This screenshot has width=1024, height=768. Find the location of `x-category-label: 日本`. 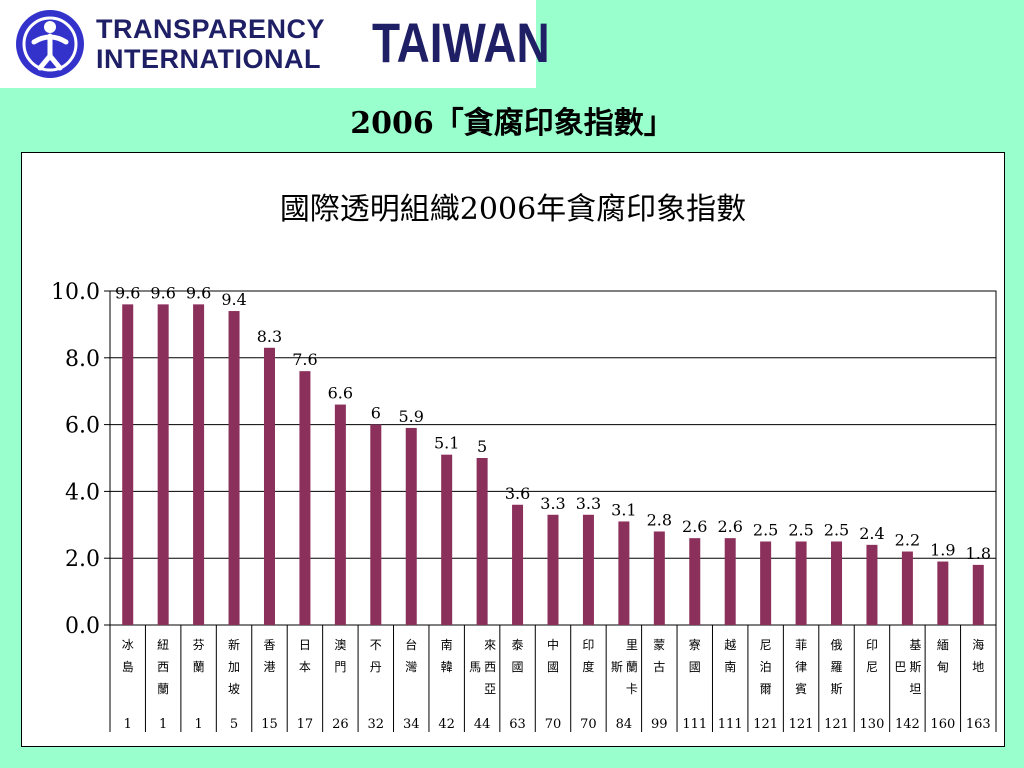

x-category-label: 日本 is located at coordinates (305, 656).